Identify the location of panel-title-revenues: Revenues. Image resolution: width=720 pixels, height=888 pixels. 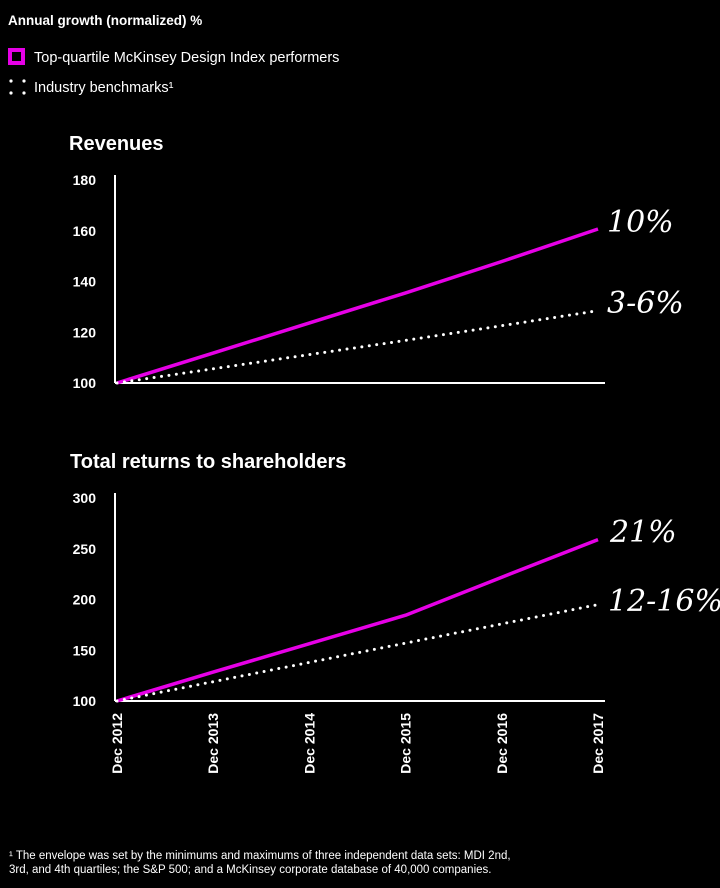
(116, 144).